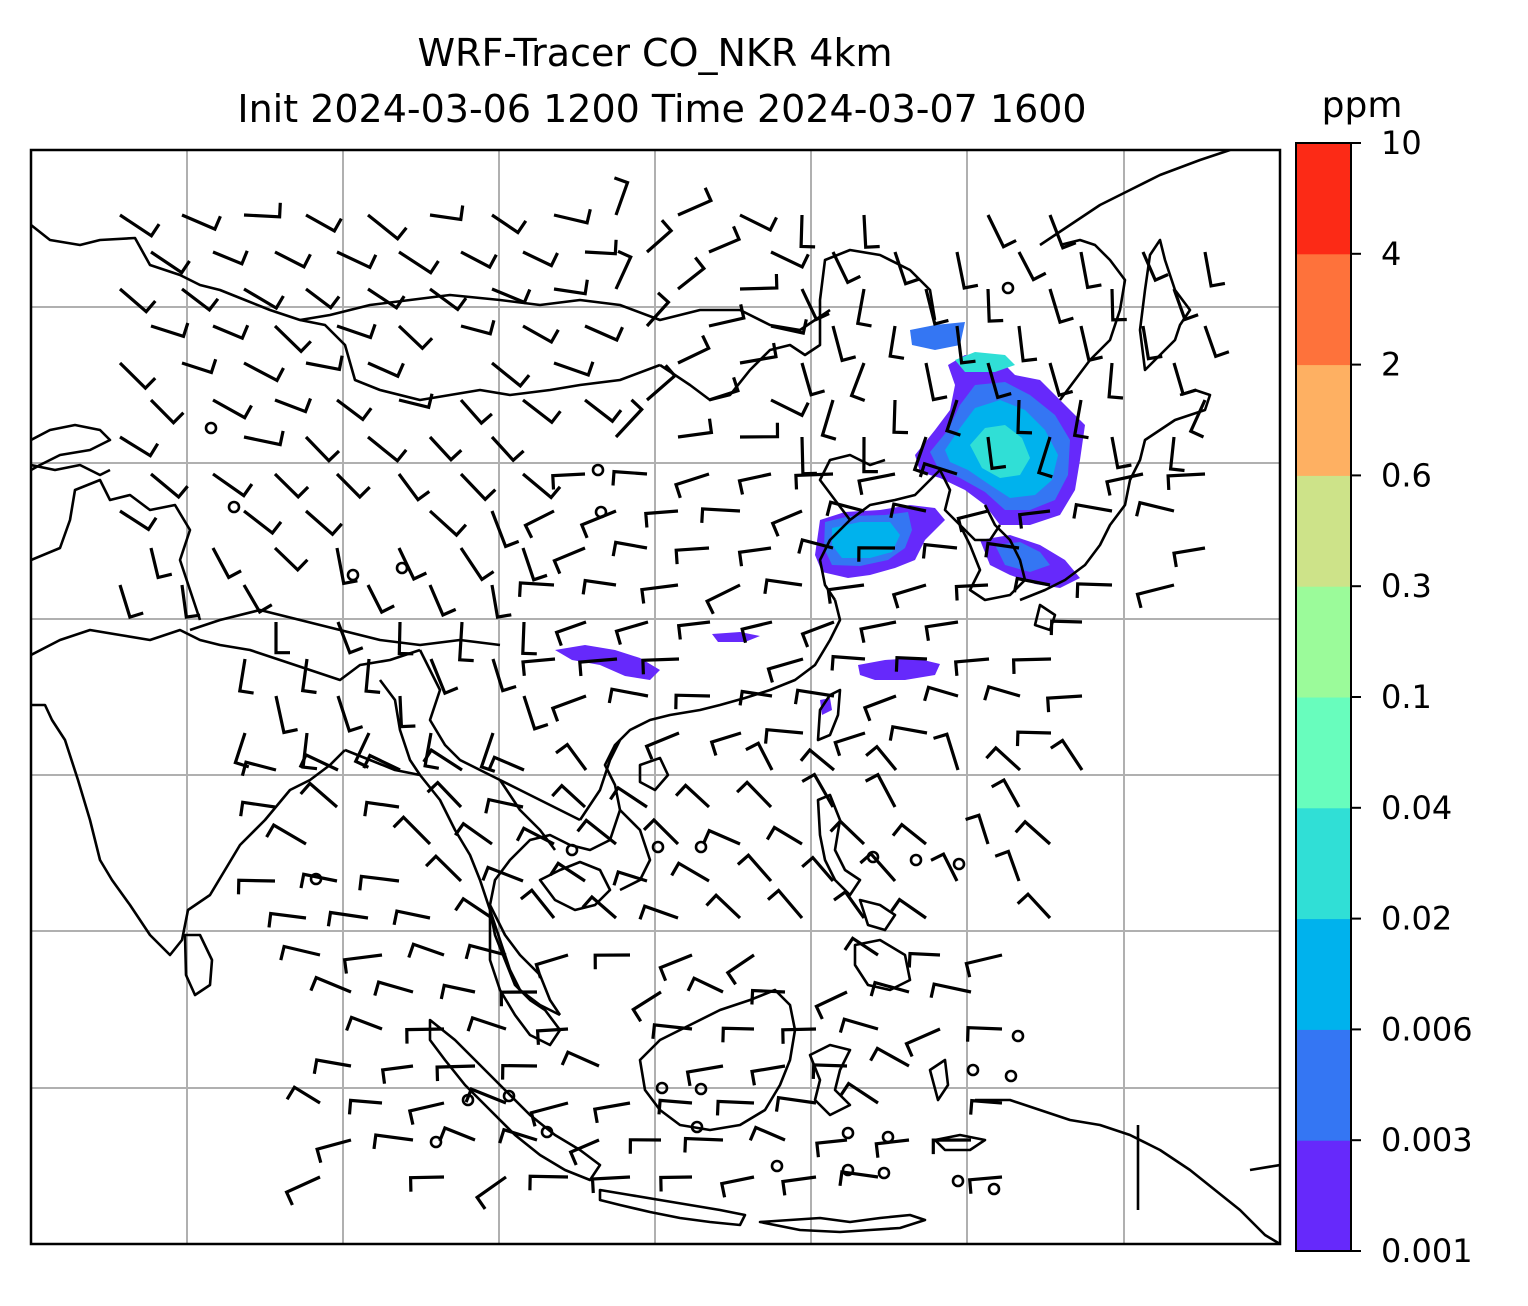 The height and width of the screenshot is (1306, 1528). Describe the element at coordinates (717, 1060) in the screenshot. I see `coastline-borneo` at that location.